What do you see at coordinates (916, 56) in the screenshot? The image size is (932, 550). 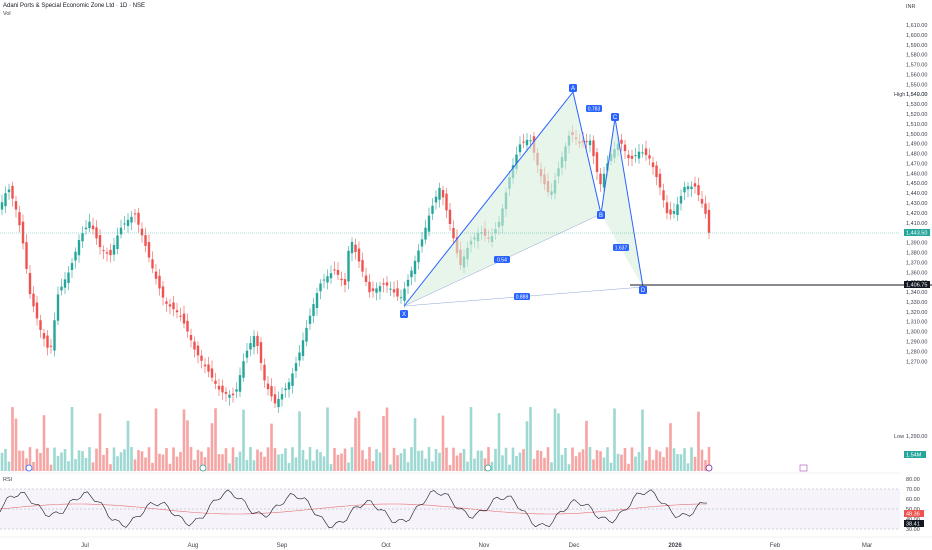 I see `price-tick-label: 1,580.00` at bounding box center [916, 56].